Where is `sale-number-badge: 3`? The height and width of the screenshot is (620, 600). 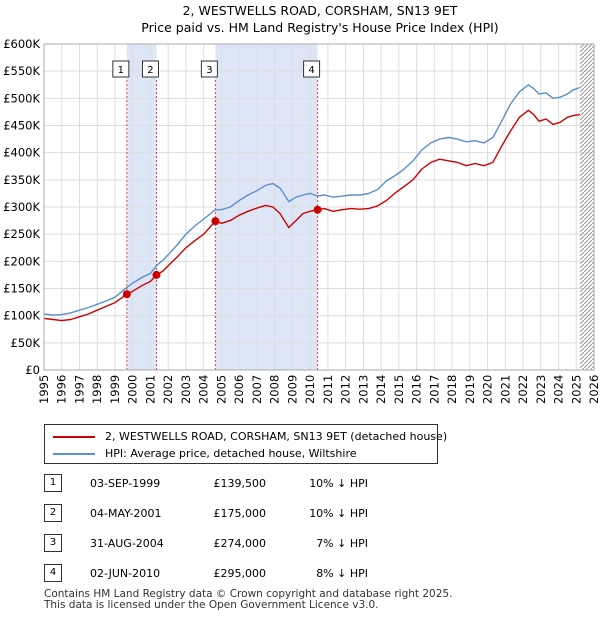
sale-number-badge: 3 is located at coordinates (53, 543).